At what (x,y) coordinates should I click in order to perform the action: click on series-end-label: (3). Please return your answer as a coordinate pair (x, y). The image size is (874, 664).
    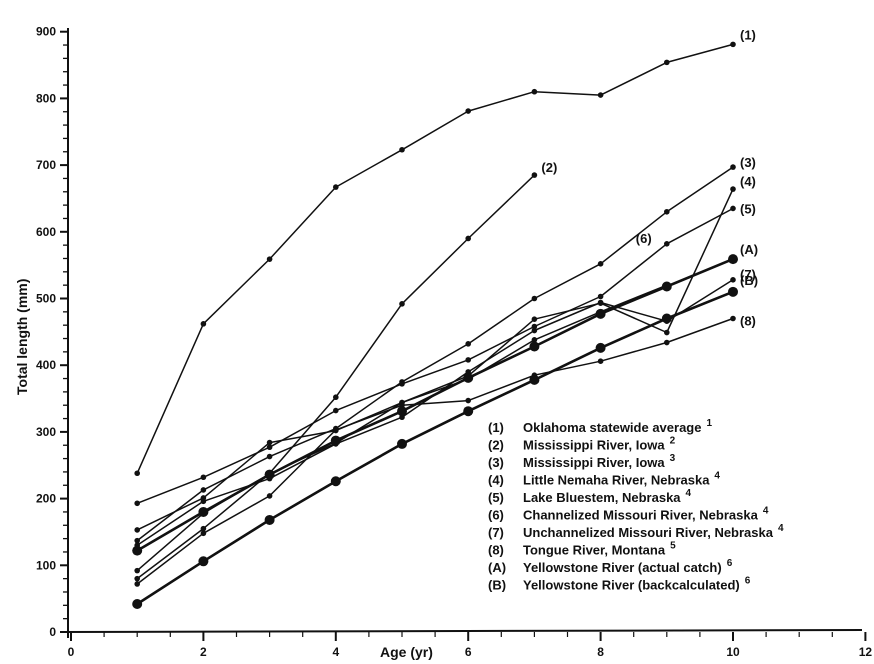
    Looking at the image, I should click on (748, 162).